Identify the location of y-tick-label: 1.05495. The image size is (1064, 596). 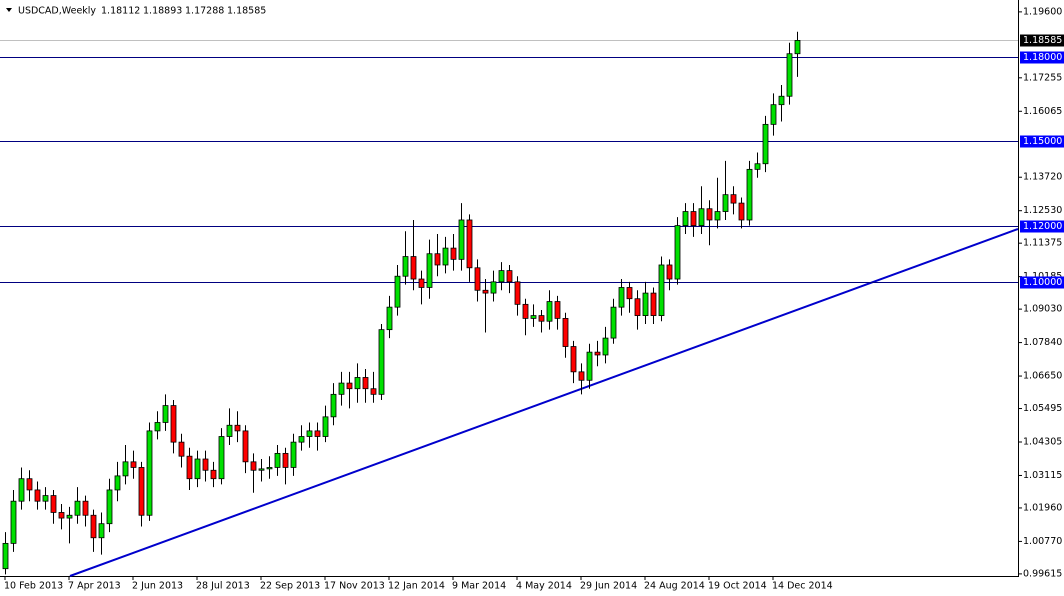
(1042, 408).